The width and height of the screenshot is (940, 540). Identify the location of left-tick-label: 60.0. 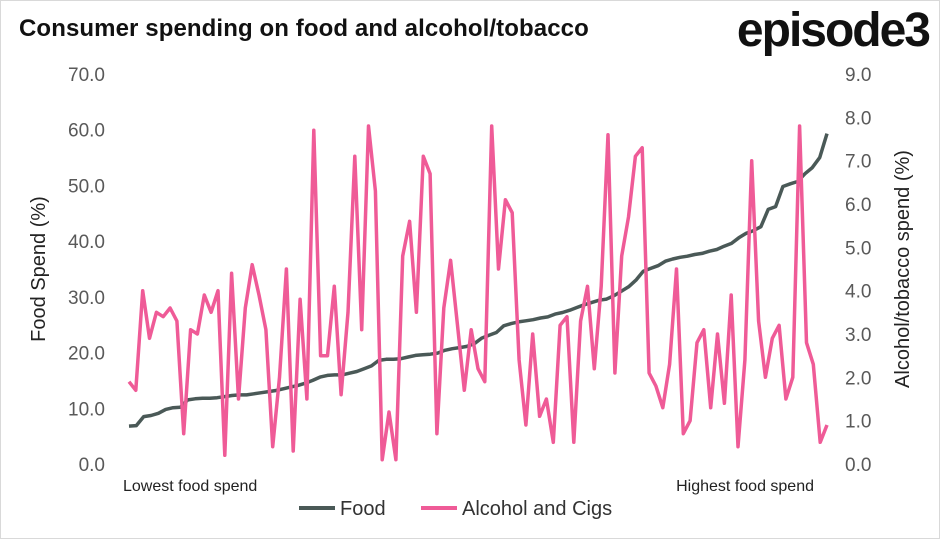
(86, 131).